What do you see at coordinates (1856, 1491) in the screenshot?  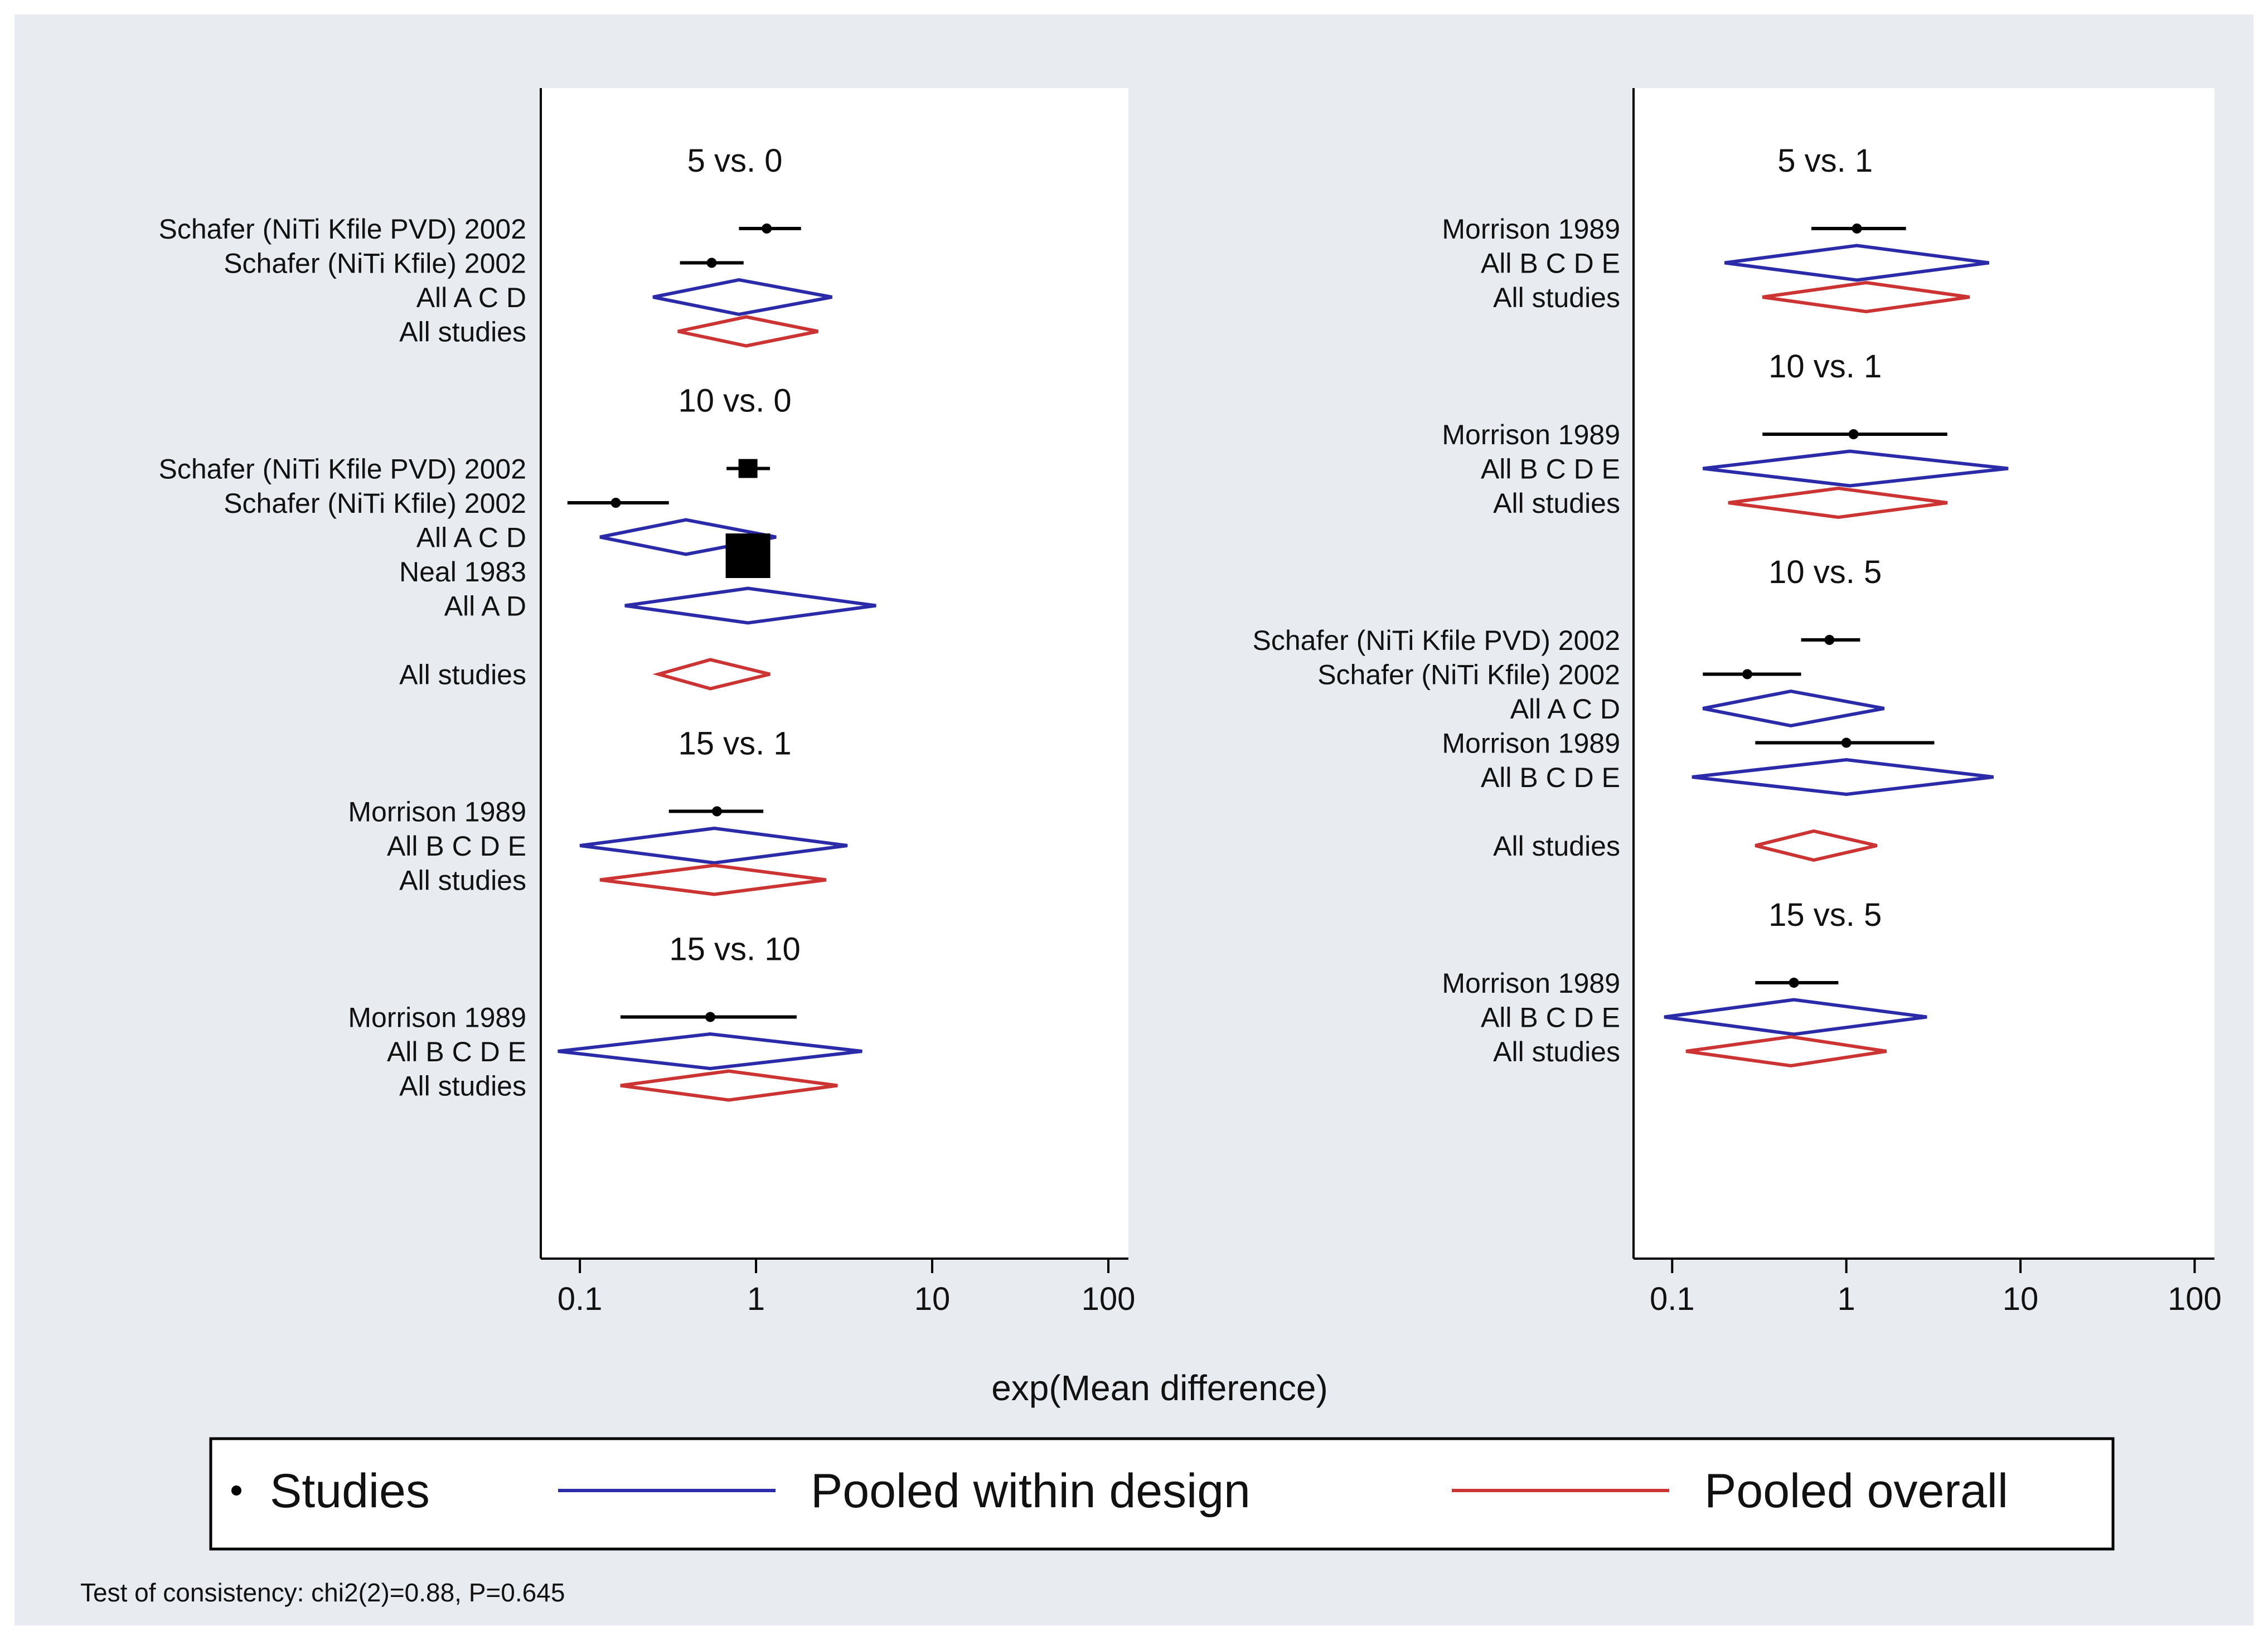 I see `legend-label-overall: Pooled overall` at bounding box center [1856, 1491].